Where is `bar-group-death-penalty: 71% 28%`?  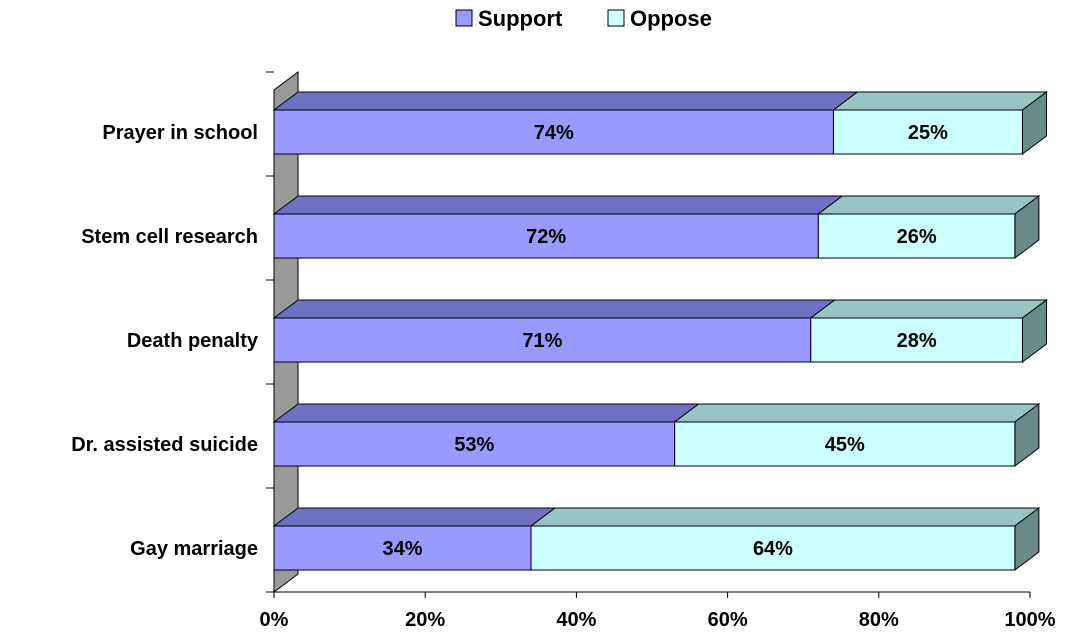
bar-group-death-penalty: 71% 28% is located at coordinates (660, 331).